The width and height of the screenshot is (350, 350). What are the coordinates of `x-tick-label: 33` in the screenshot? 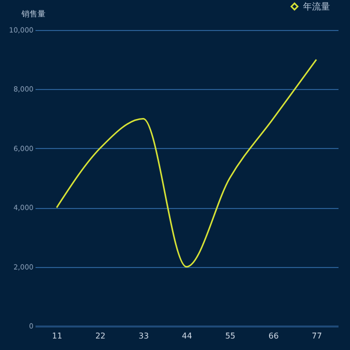 It's located at (143, 336).